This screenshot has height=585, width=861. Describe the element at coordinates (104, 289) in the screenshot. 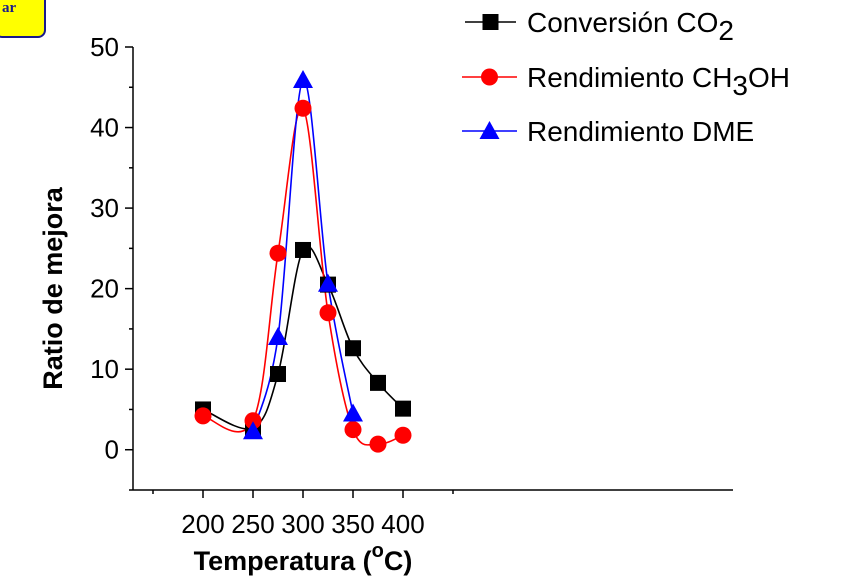

I see `y-tick-label: 20` at that location.